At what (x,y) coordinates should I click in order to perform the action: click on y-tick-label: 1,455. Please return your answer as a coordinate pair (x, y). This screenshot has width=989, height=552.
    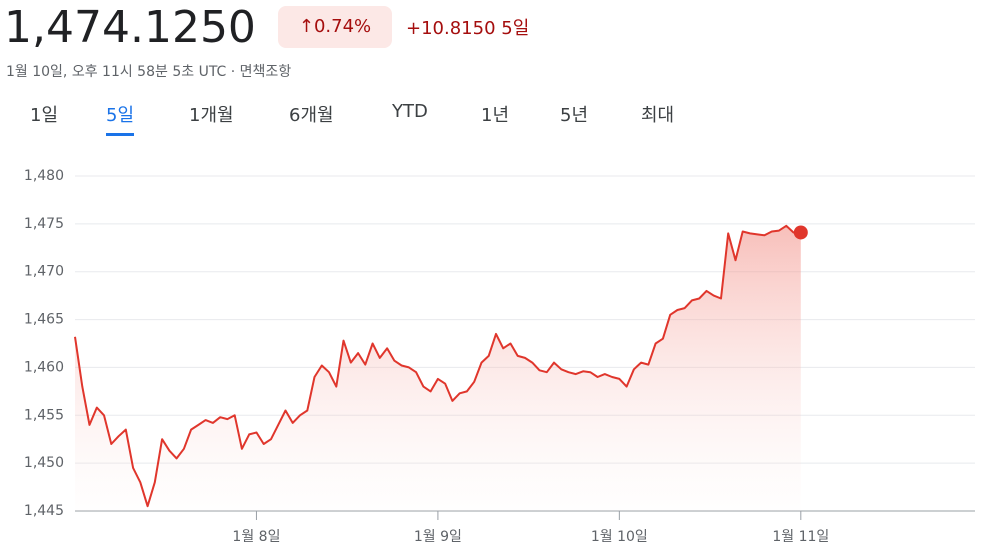
    Looking at the image, I should click on (44, 415).